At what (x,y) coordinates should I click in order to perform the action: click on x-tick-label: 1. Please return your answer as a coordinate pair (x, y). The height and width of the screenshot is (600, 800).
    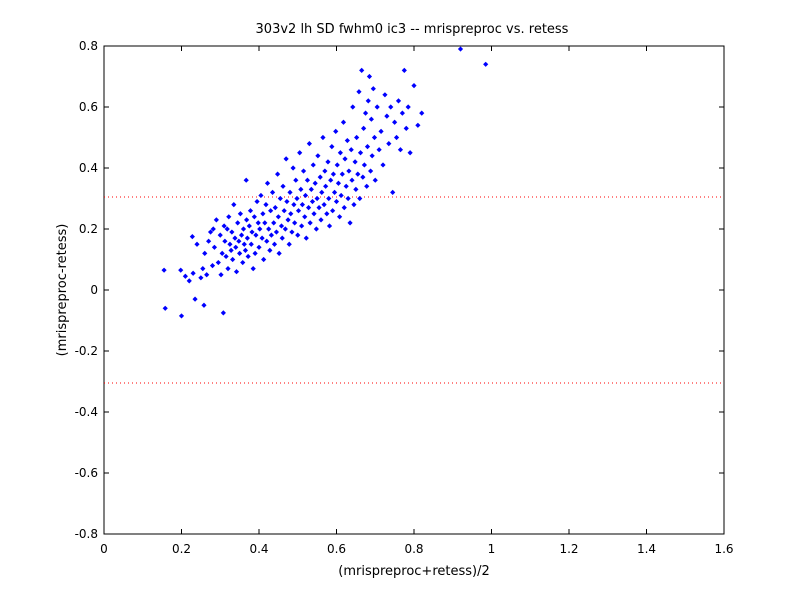
    Looking at the image, I should click on (492, 549).